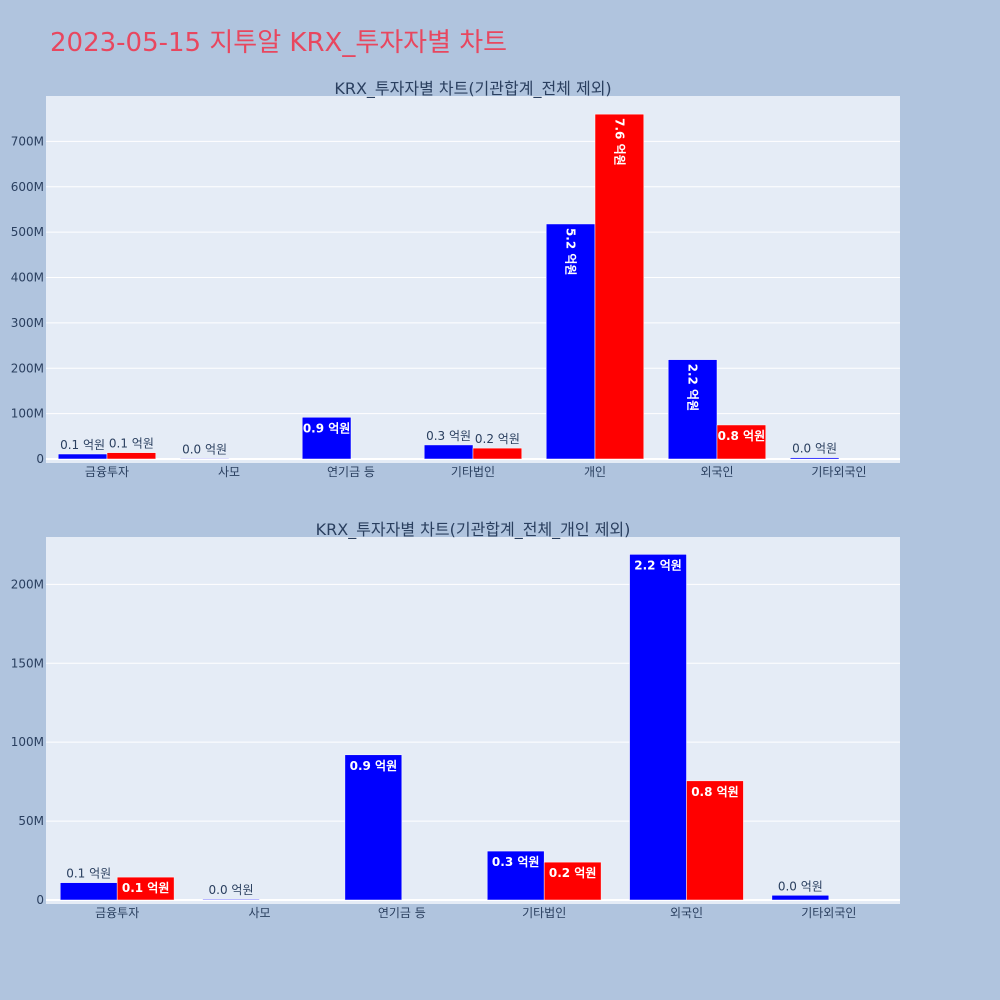  What do you see at coordinates (473, 530) in the screenshot?
I see `chart-title: KRX_투자자별 차트(기관합계_전체_개인 제외)` at bounding box center [473, 530].